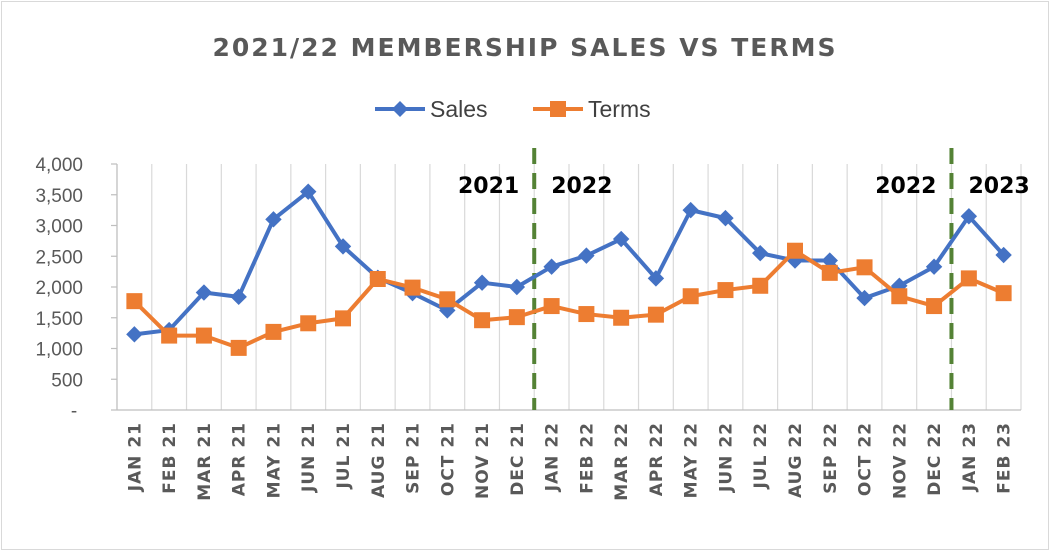 This screenshot has height=551, width=1050. Describe the element at coordinates (240, 459) in the screenshot. I see `x-tick-label: APR 21` at that location.